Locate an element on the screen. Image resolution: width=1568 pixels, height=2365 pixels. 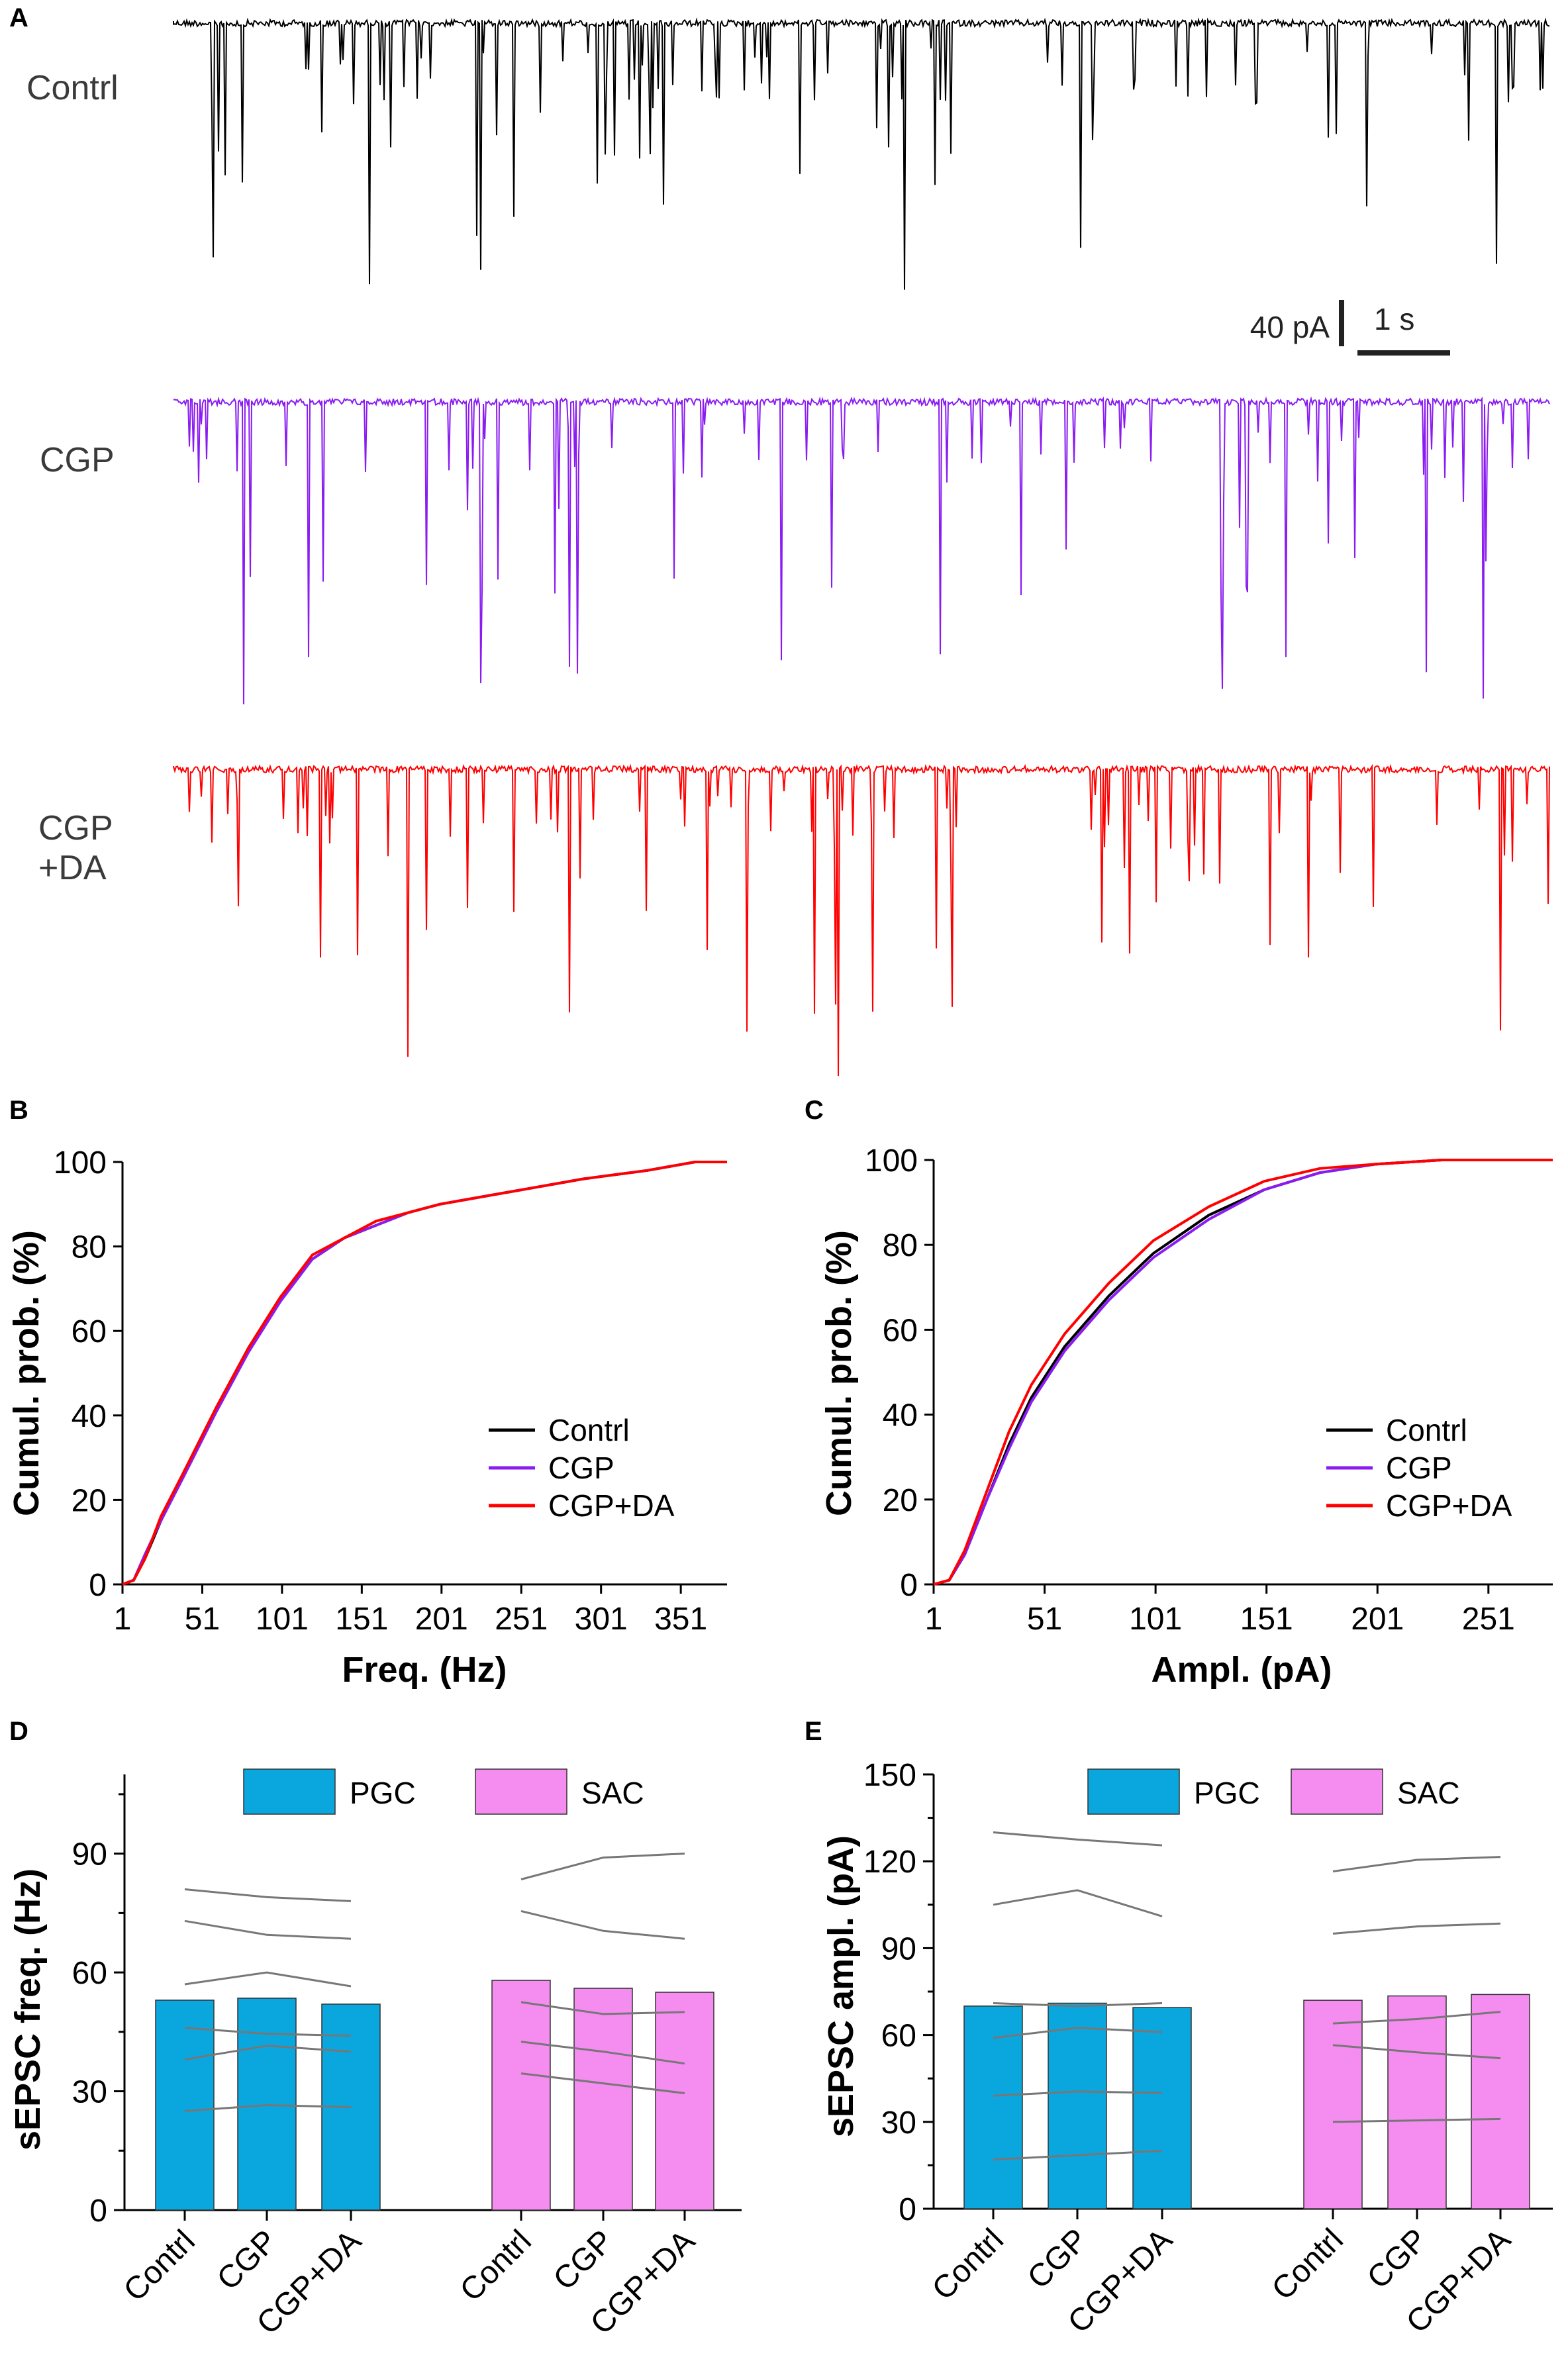
bar-pgc-cgp-da is located at coordinates (1162, 2108).